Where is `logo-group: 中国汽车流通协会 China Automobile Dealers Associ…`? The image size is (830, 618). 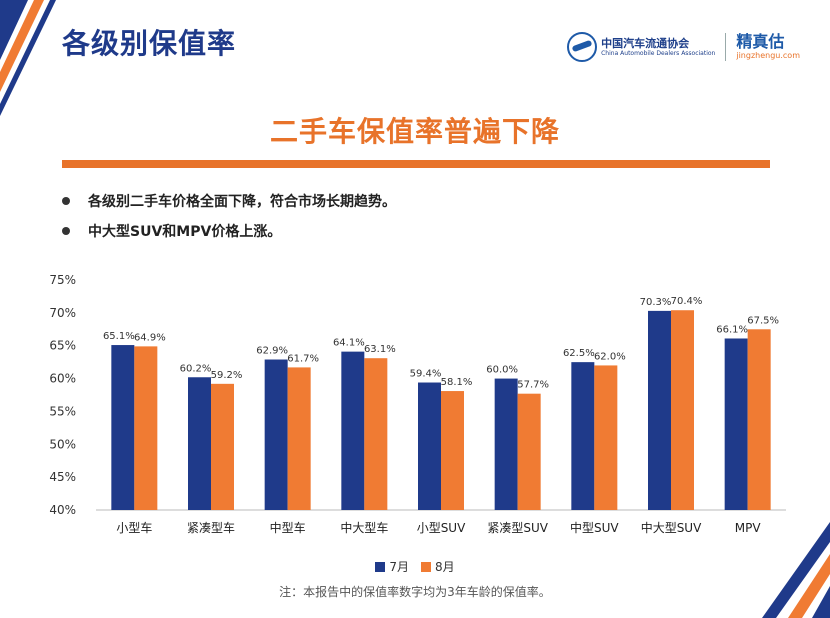 logo-group: 中国汽车流通协会 China Automobile Dealers Associ… is located at coordinates (683, 47).